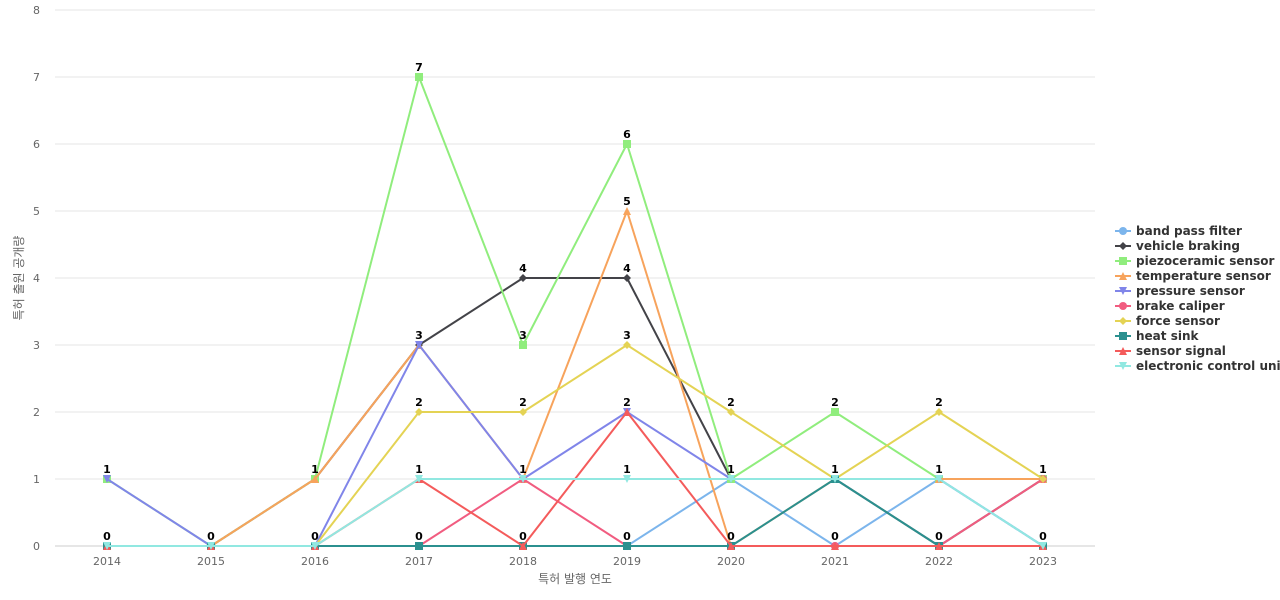 The height and width of the screenshot is (600, 1280). What do you see at coordinates (211, 561) in the screenshot?
I see `x-tick-label: 2015` at bounding box center [211, 561].